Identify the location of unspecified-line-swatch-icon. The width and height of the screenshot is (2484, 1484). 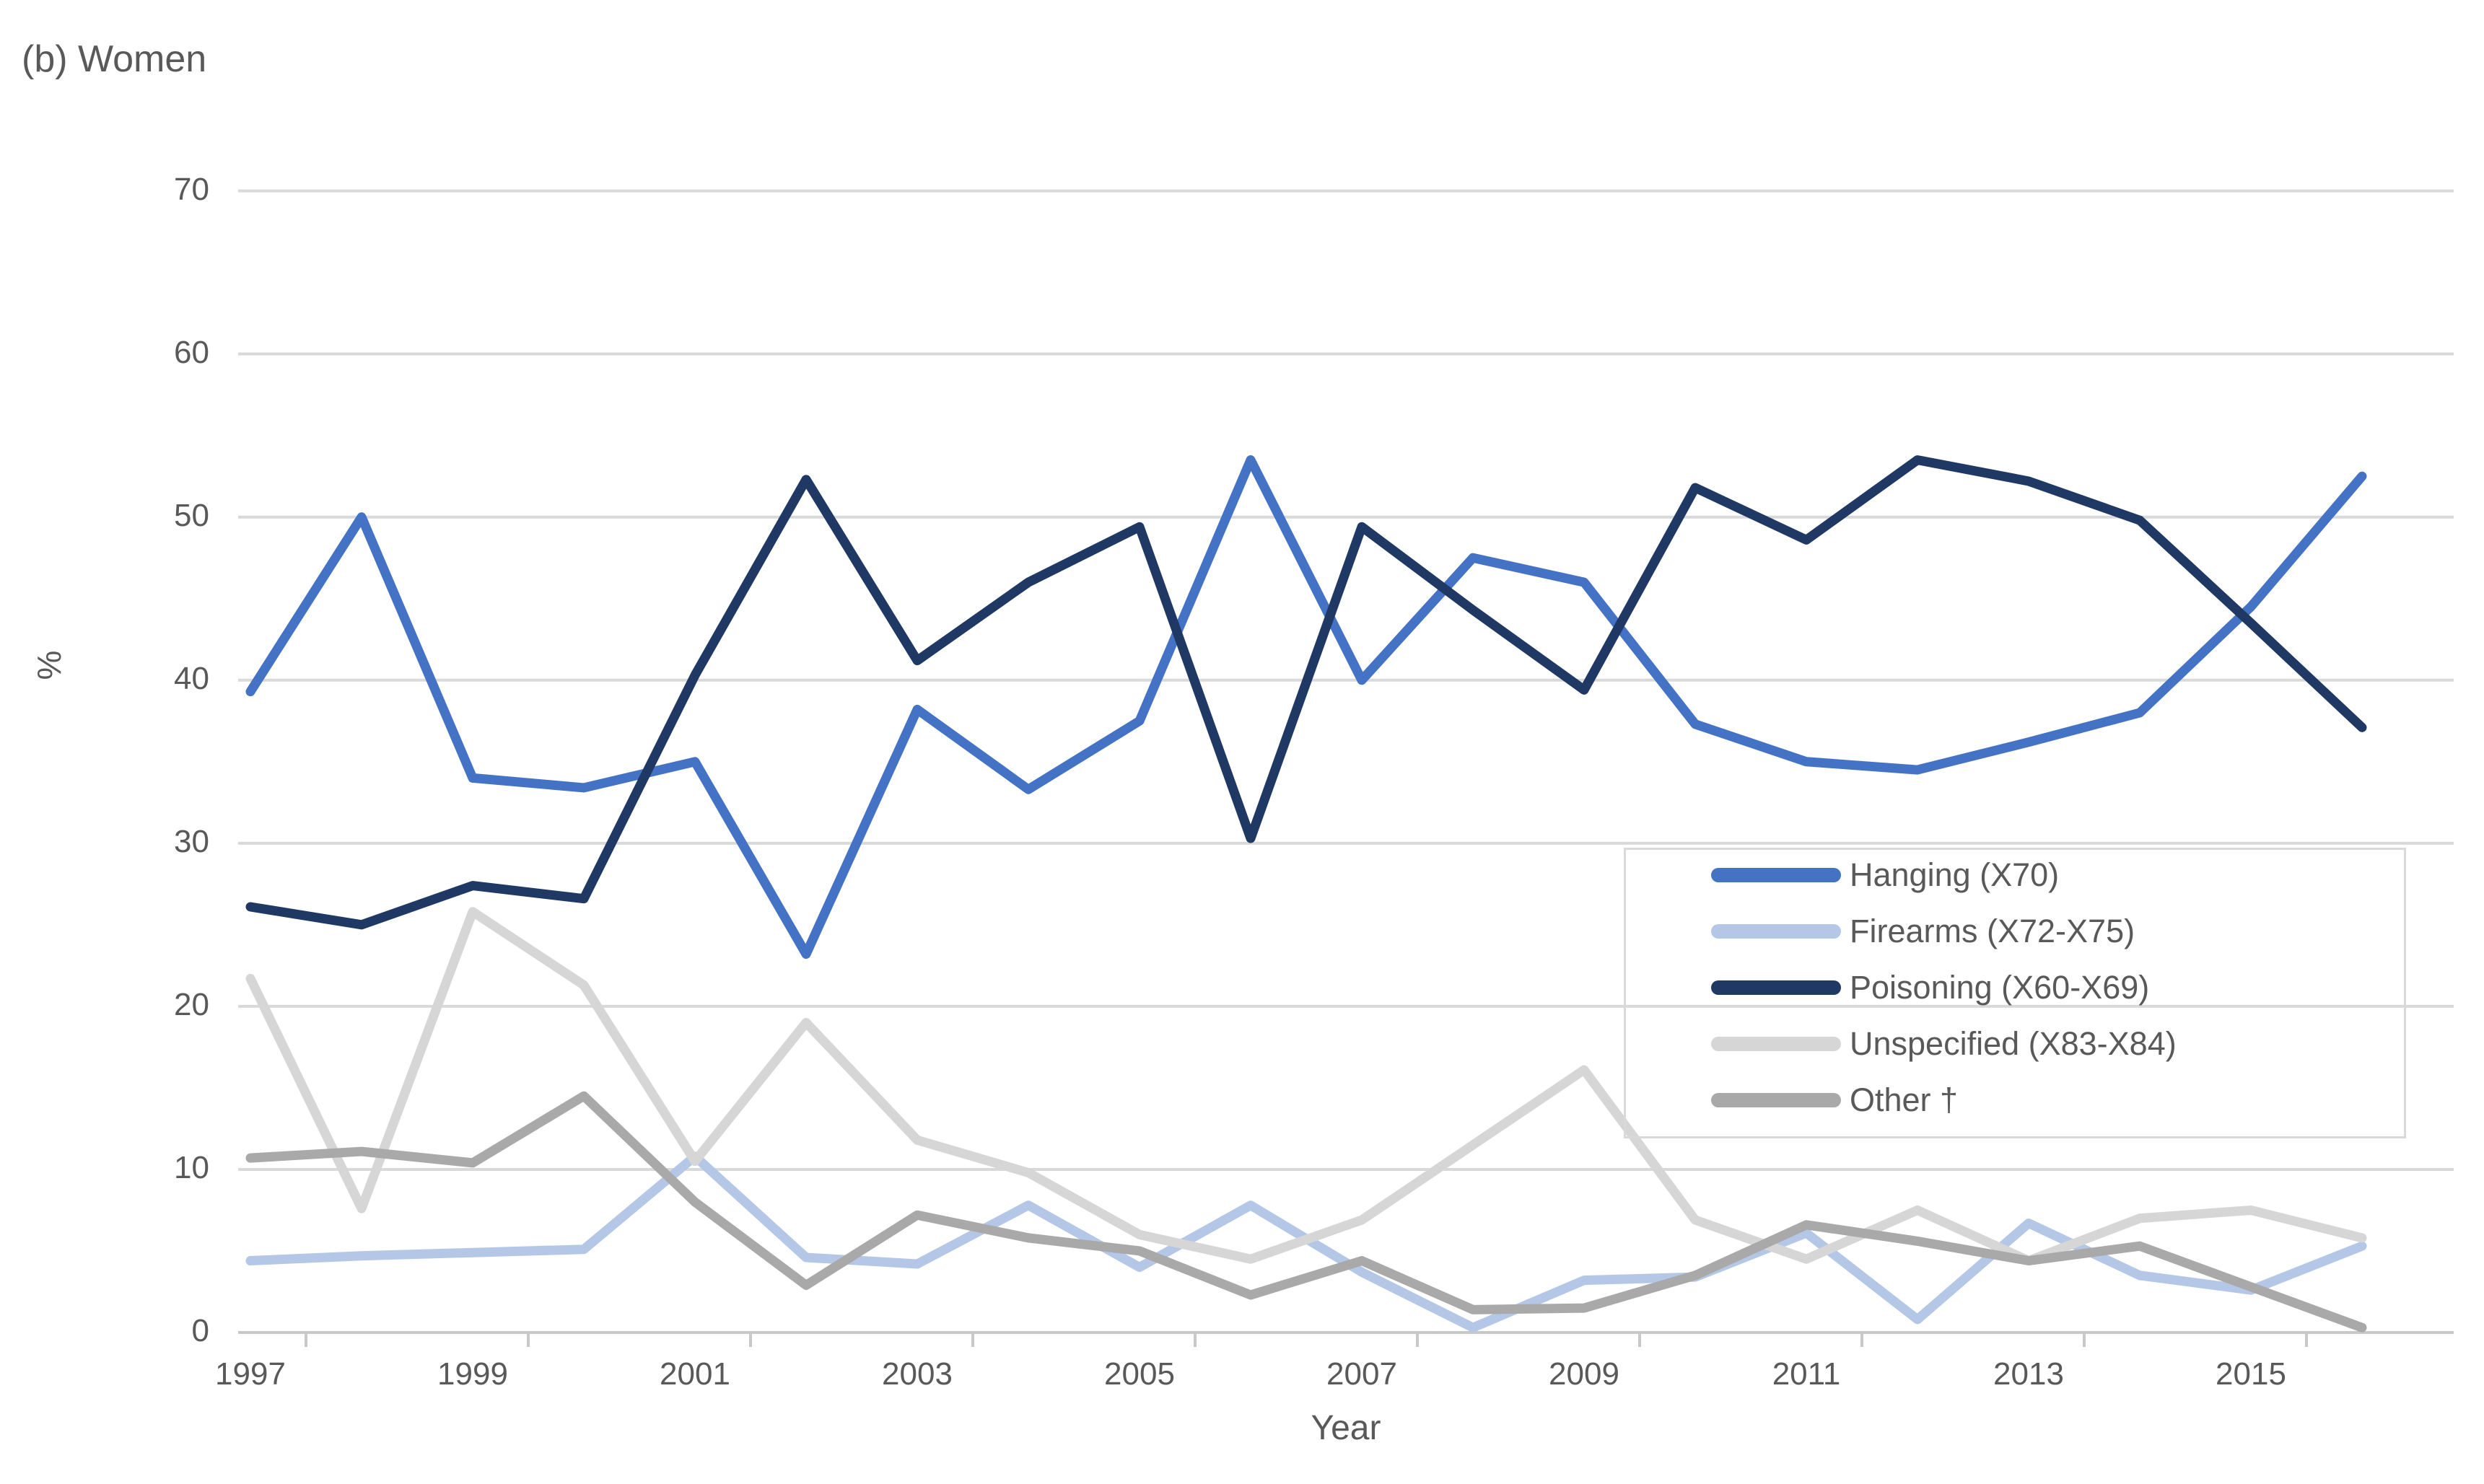
(1776, 1044).